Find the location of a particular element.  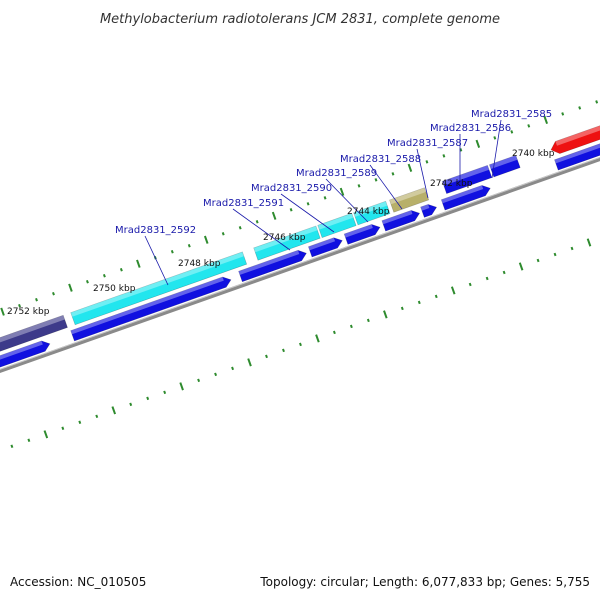

ruler-label: 2744 kbp is located at coordinates (368, 212).